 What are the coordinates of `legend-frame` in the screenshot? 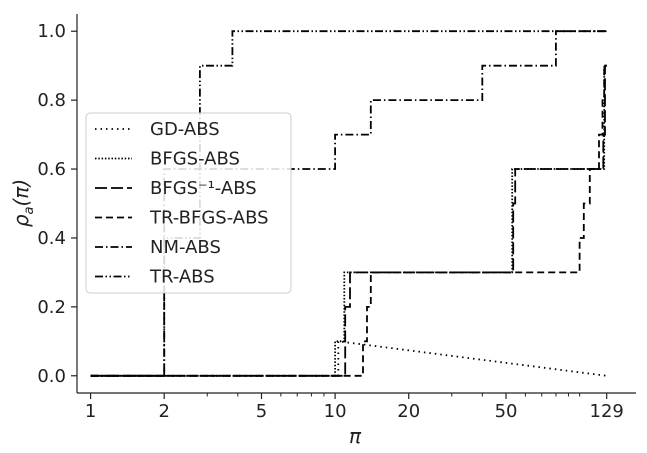 It's located at (188, 203).